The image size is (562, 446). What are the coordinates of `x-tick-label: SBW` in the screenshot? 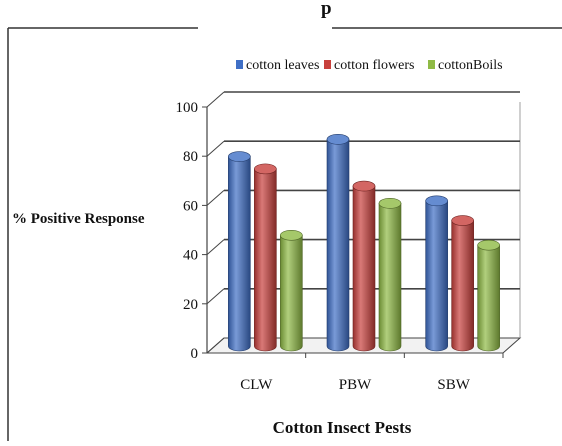 It's located at (453, 385).